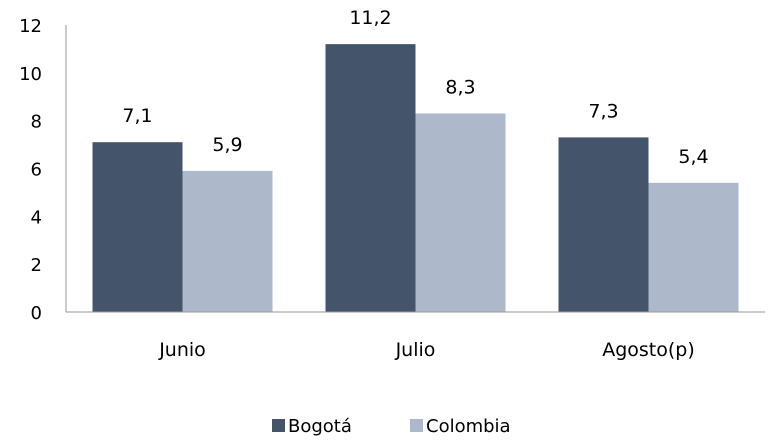 The width and height of the screenshot is (780, 441). Describe the element at coordinates (370, 18) in the screenshot. I see `data-label: 11,2` at that location.